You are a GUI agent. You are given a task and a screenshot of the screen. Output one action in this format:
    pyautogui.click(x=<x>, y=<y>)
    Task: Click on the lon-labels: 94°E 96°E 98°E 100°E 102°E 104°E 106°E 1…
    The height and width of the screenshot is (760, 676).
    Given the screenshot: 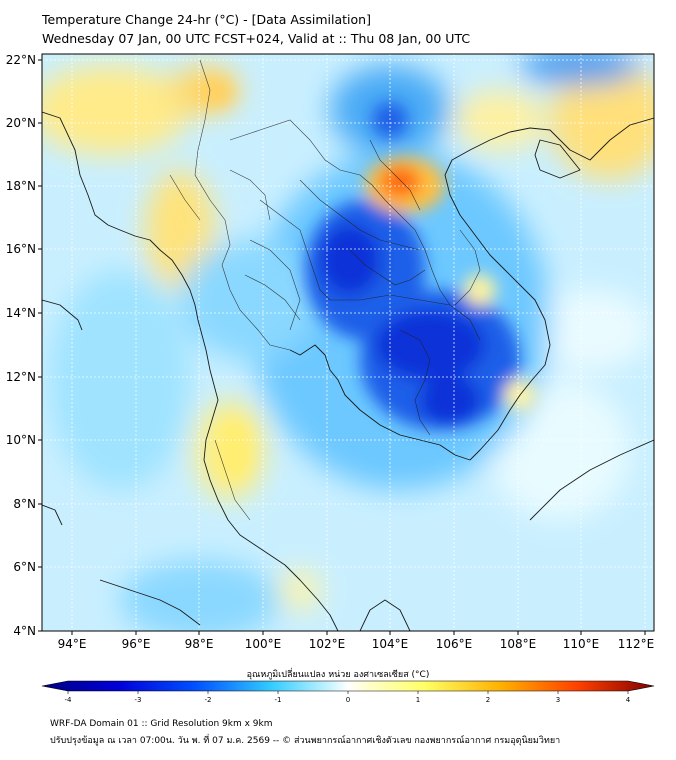 What is the action you would take?
    pyautogui.click(x=356, y=644)
    